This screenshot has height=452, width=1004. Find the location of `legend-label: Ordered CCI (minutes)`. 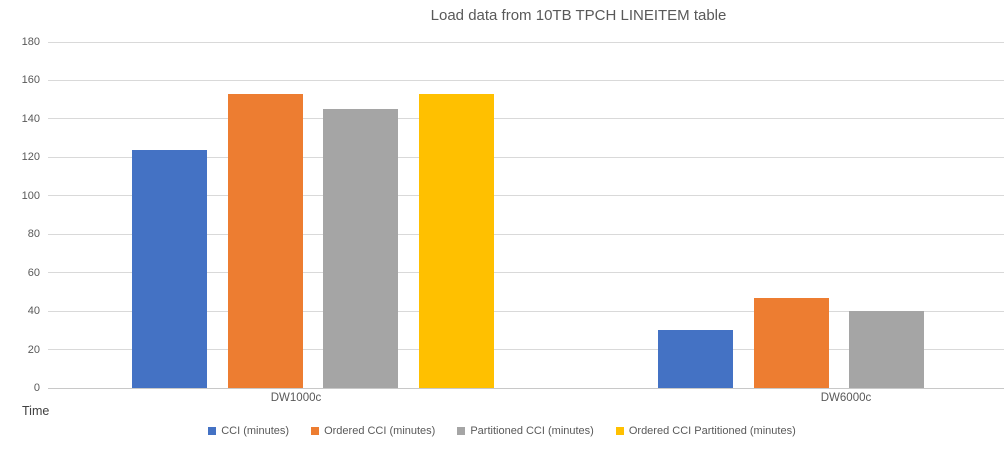

legend-label: Ordered CCI (minutes) is located at coordinates (380, 431).